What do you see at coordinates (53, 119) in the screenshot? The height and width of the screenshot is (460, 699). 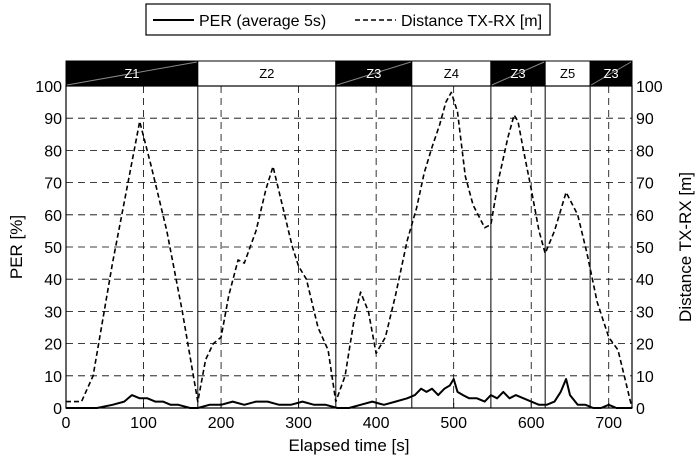 I see `y-tick-label-left: 90` at bounding box center [53, 119].